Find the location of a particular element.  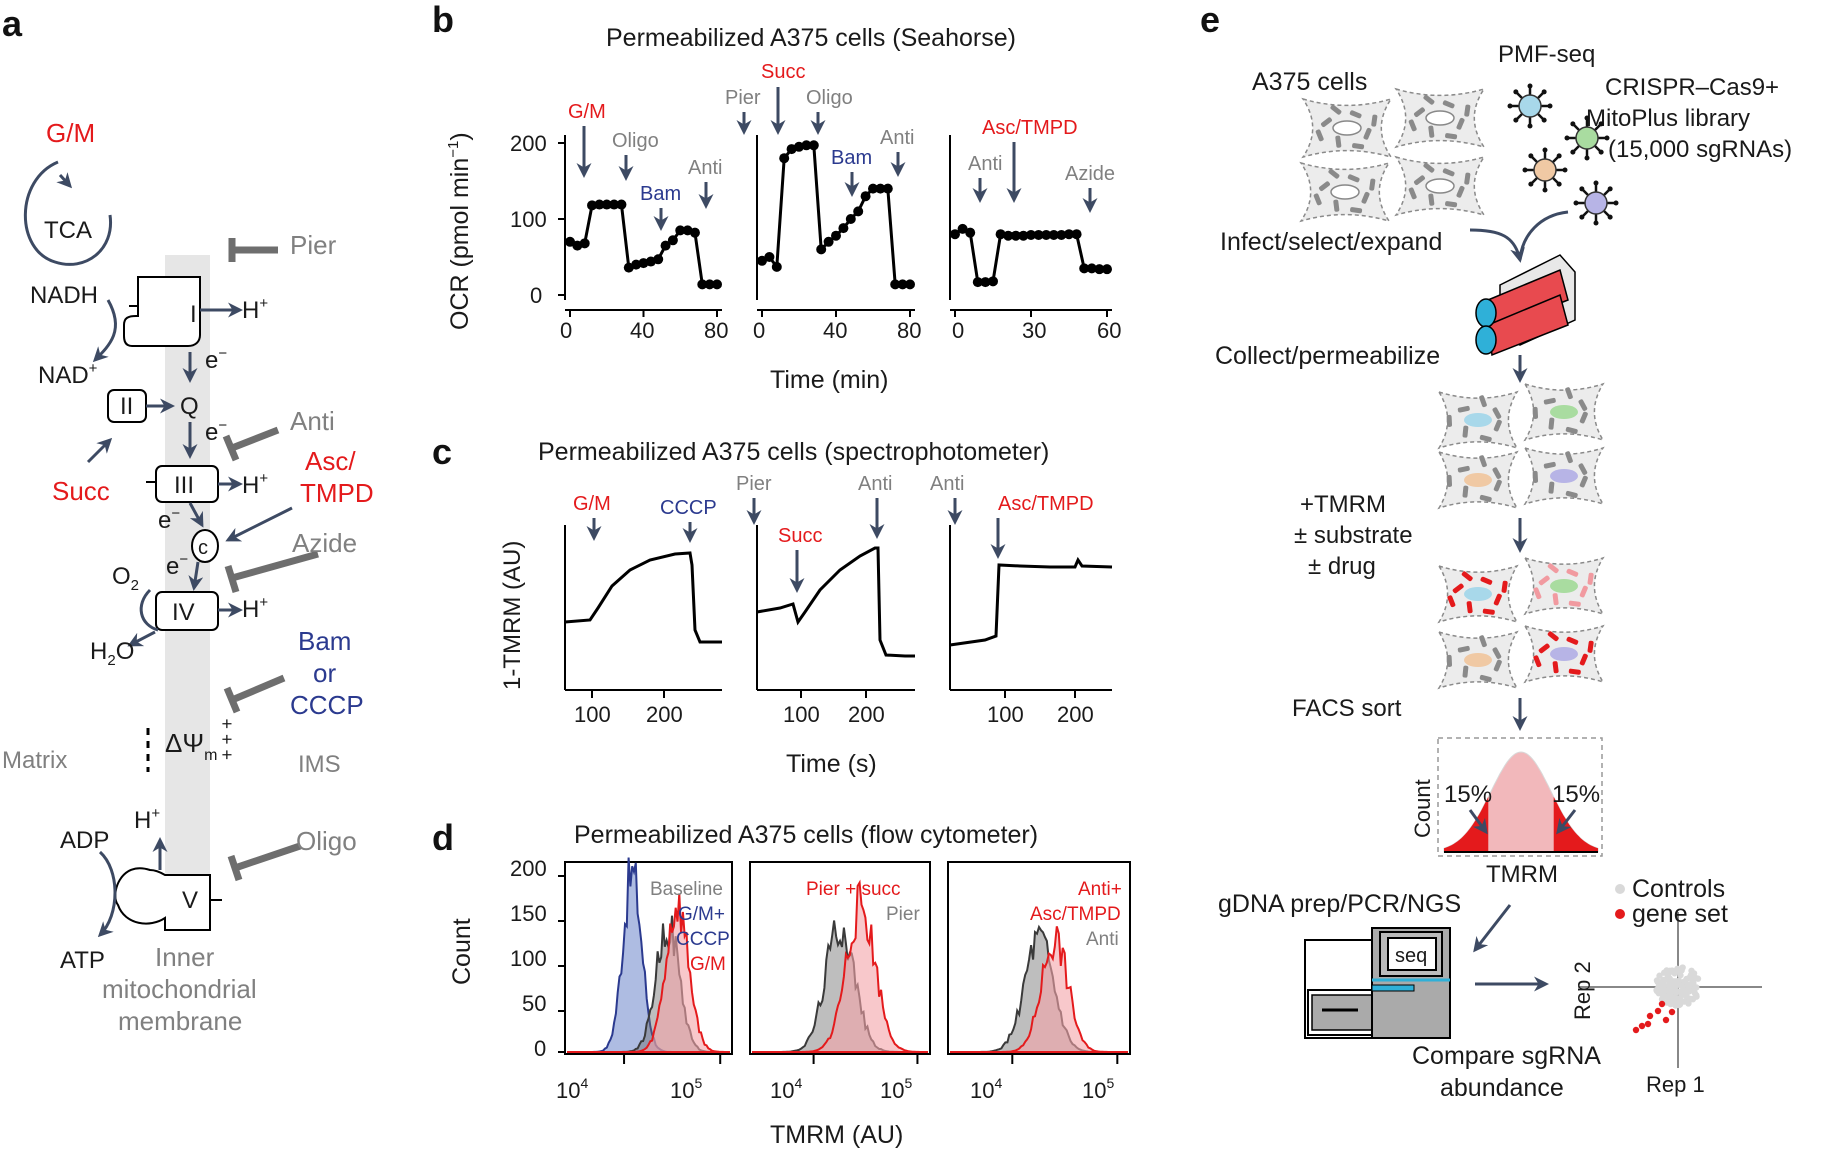

panel-b-sub1-xtick: 40 is located at coordinates (642, 330).